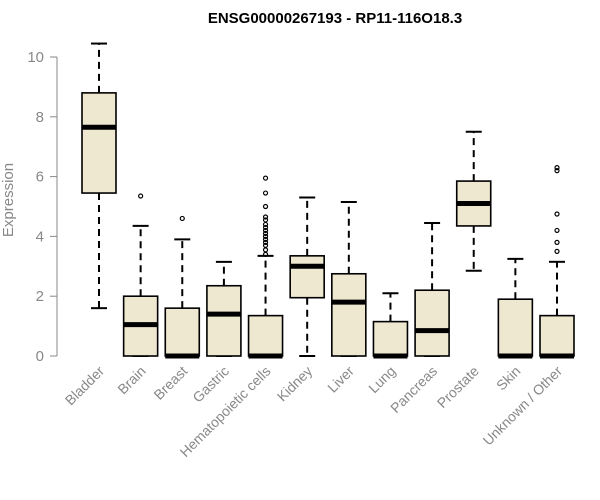 This screenshot has width=600, height=500. What do you see at coordinates (182, 287) in the screenshot?
I see `box-breast` at bounding box center [182, 287].